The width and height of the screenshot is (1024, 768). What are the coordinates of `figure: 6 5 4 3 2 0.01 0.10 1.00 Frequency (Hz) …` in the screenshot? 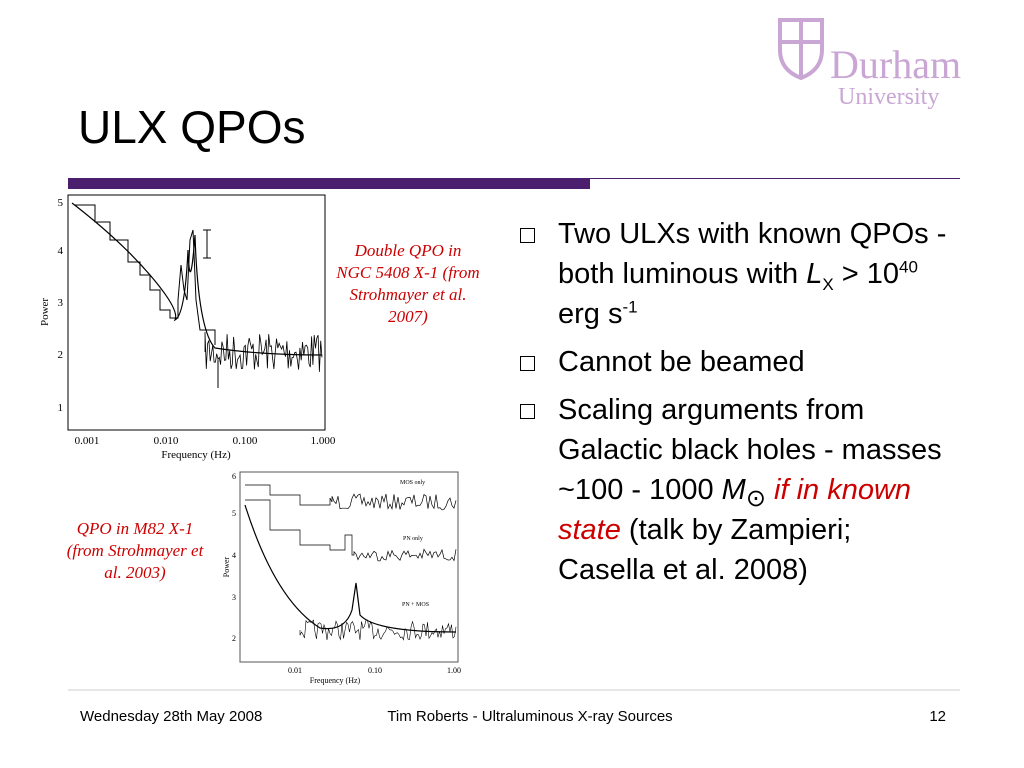 It's located at (341, 578).